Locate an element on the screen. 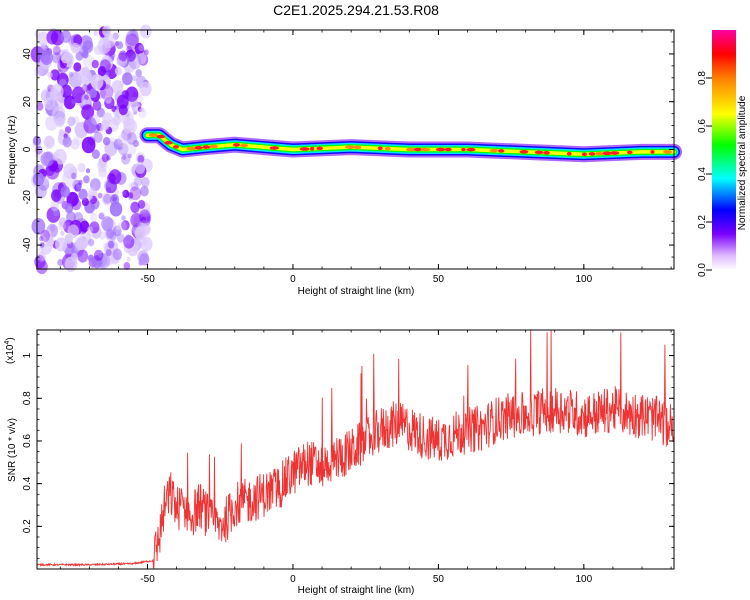  y-tick-label: 0.6 is located at coordinates (27, 441).